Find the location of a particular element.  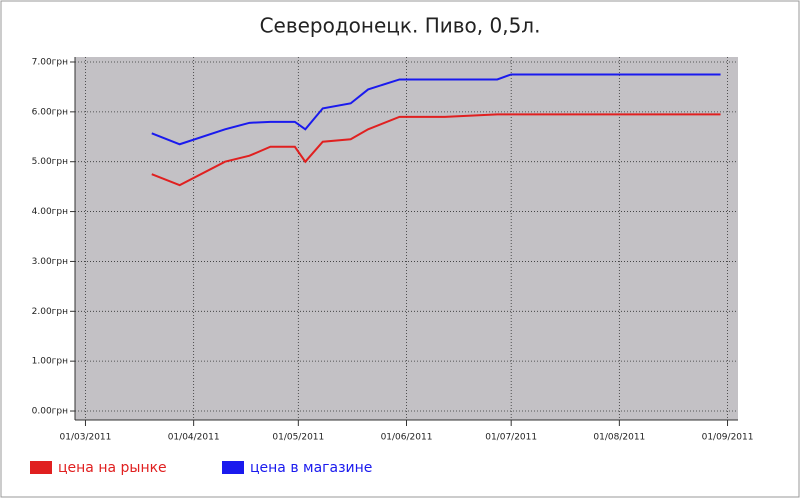

y-tick-label: 0.00грн is located at coordinates (50, 412).